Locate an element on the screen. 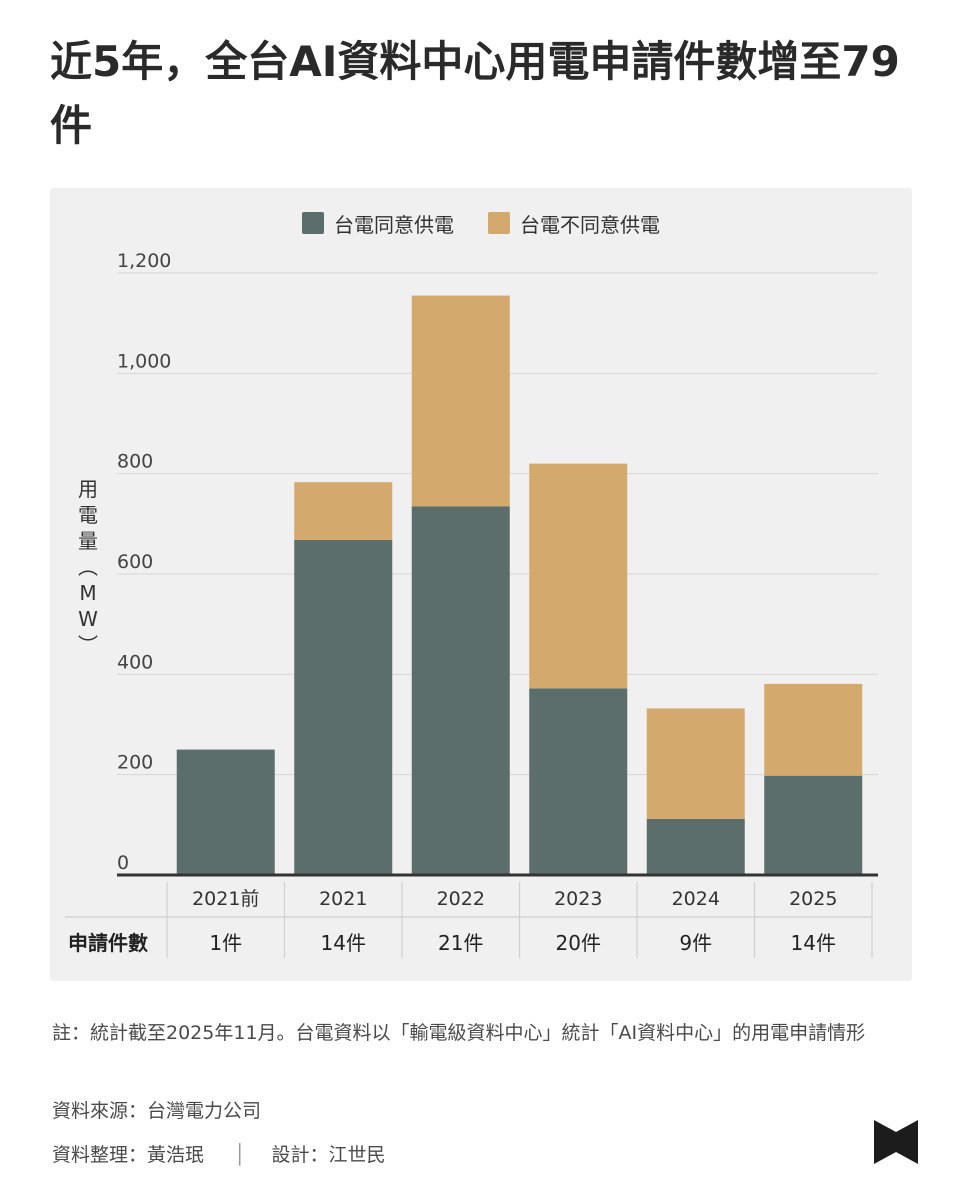  application-count: 21件 is located at coordinates (460, 943).